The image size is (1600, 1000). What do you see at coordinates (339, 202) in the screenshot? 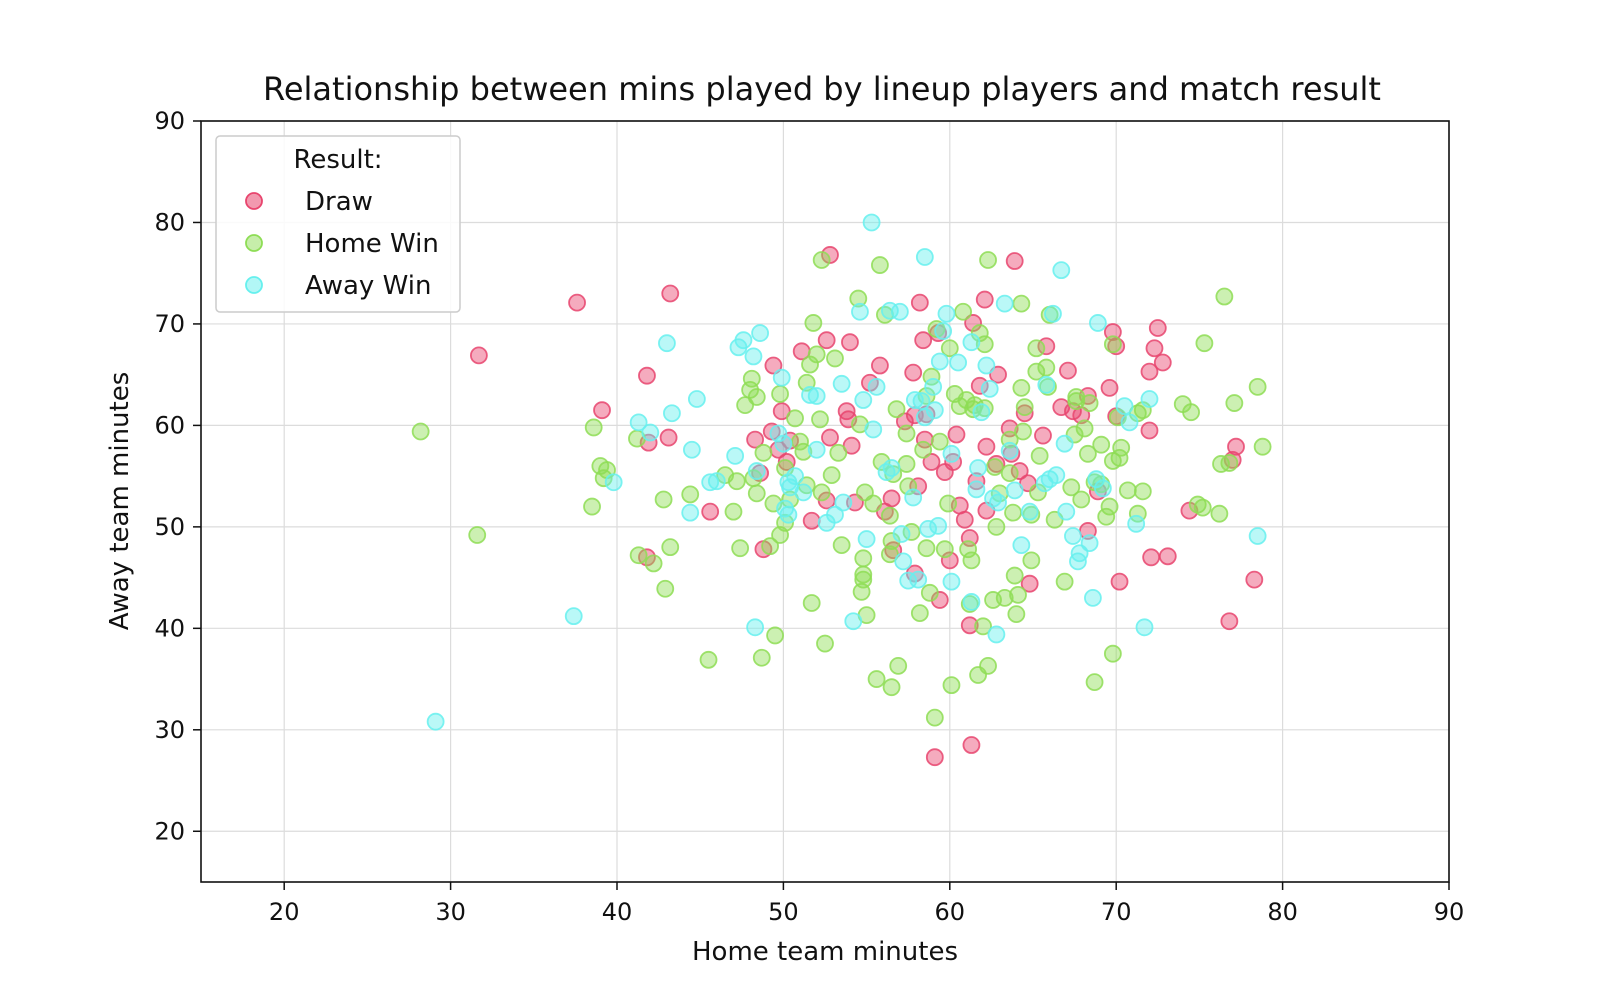
I see `legend-label-draw: Draw` at bounding box center [339, 202].